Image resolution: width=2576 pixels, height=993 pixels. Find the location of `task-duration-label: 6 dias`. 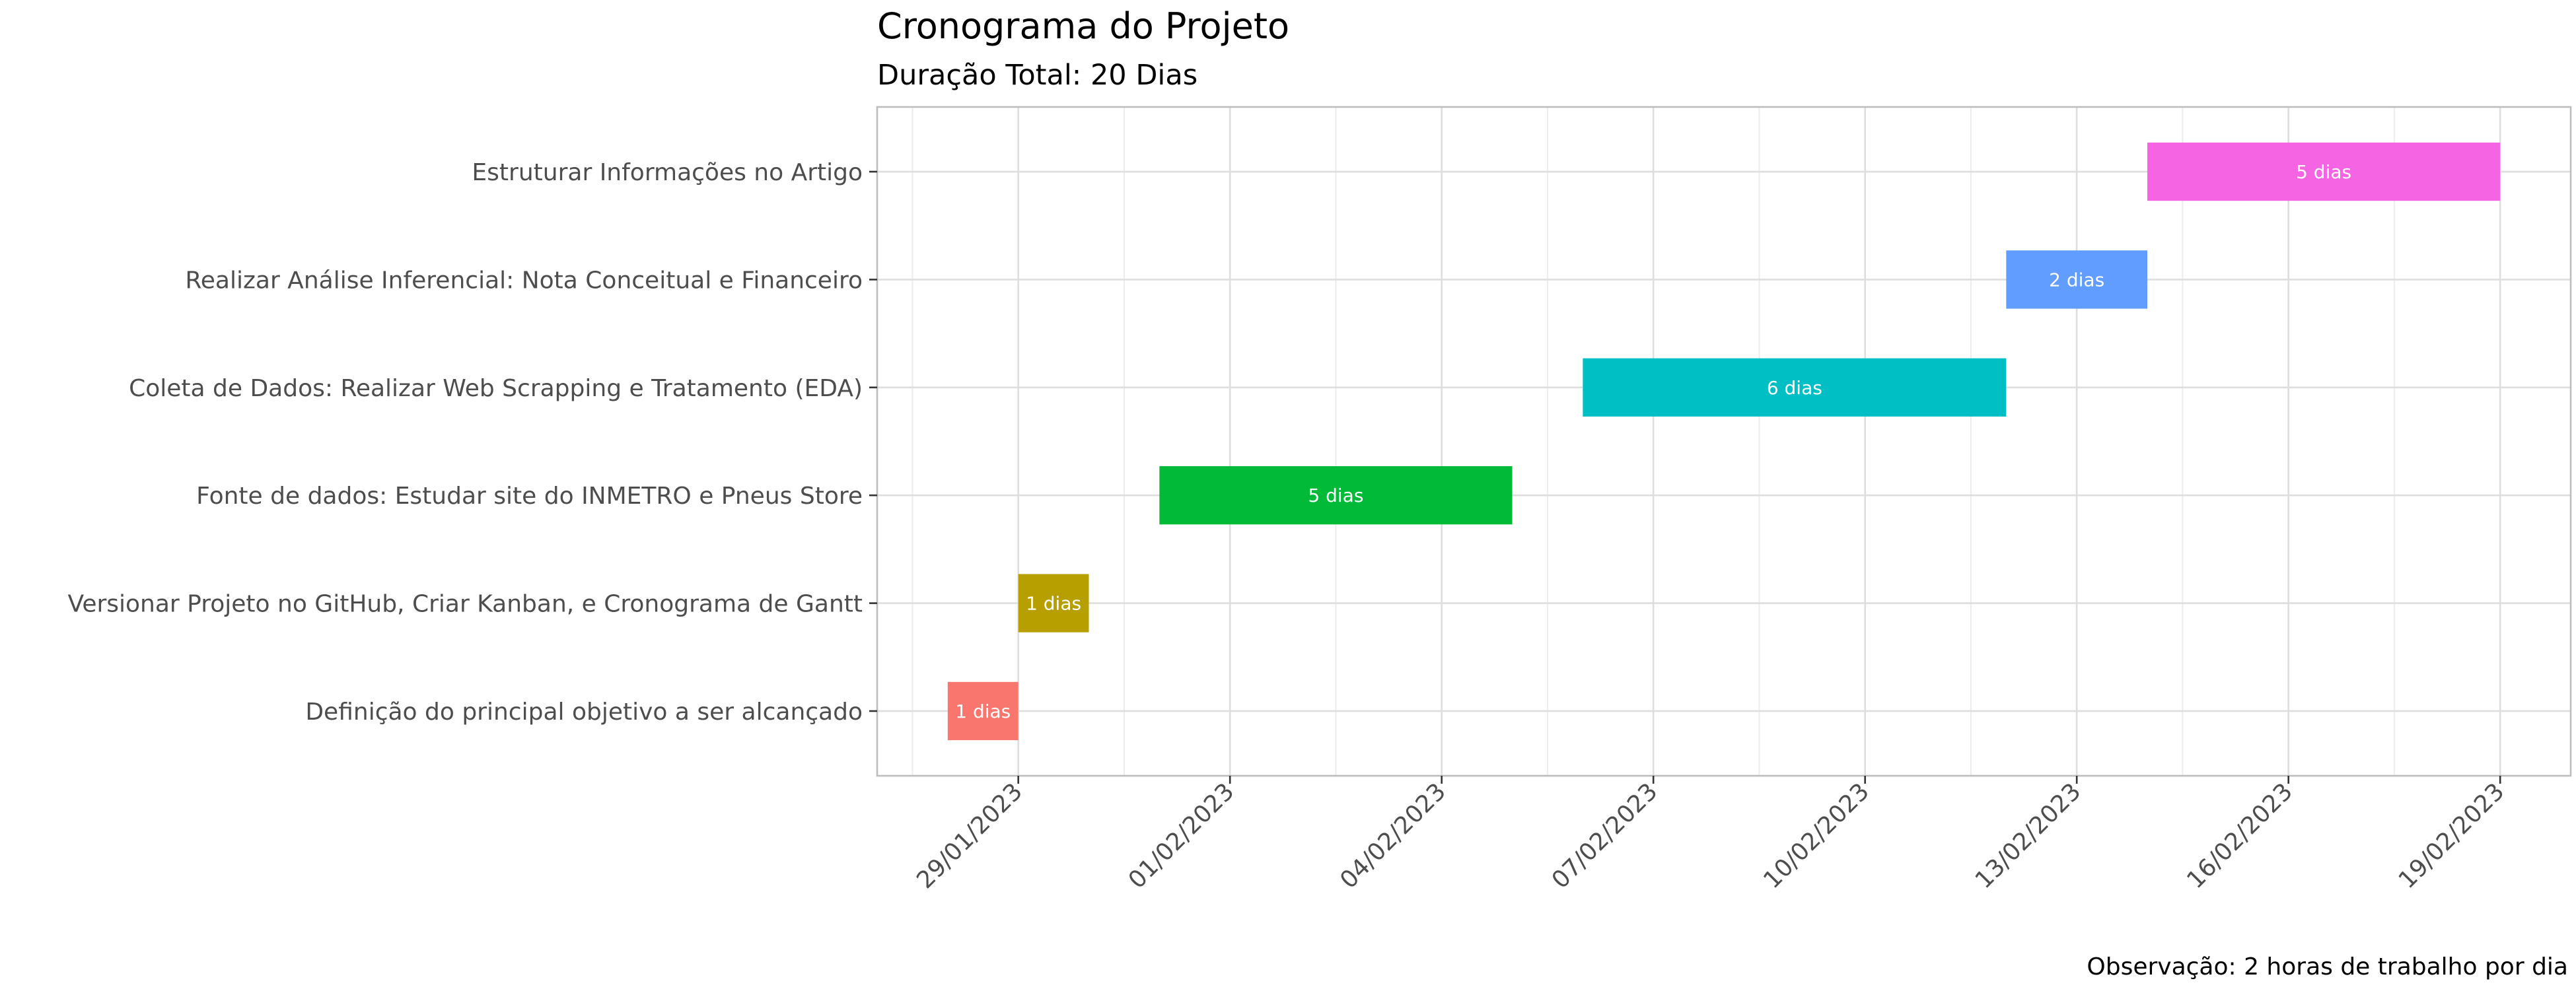

task-duration-label: 6 dias is located at coordinates (1795, 388).